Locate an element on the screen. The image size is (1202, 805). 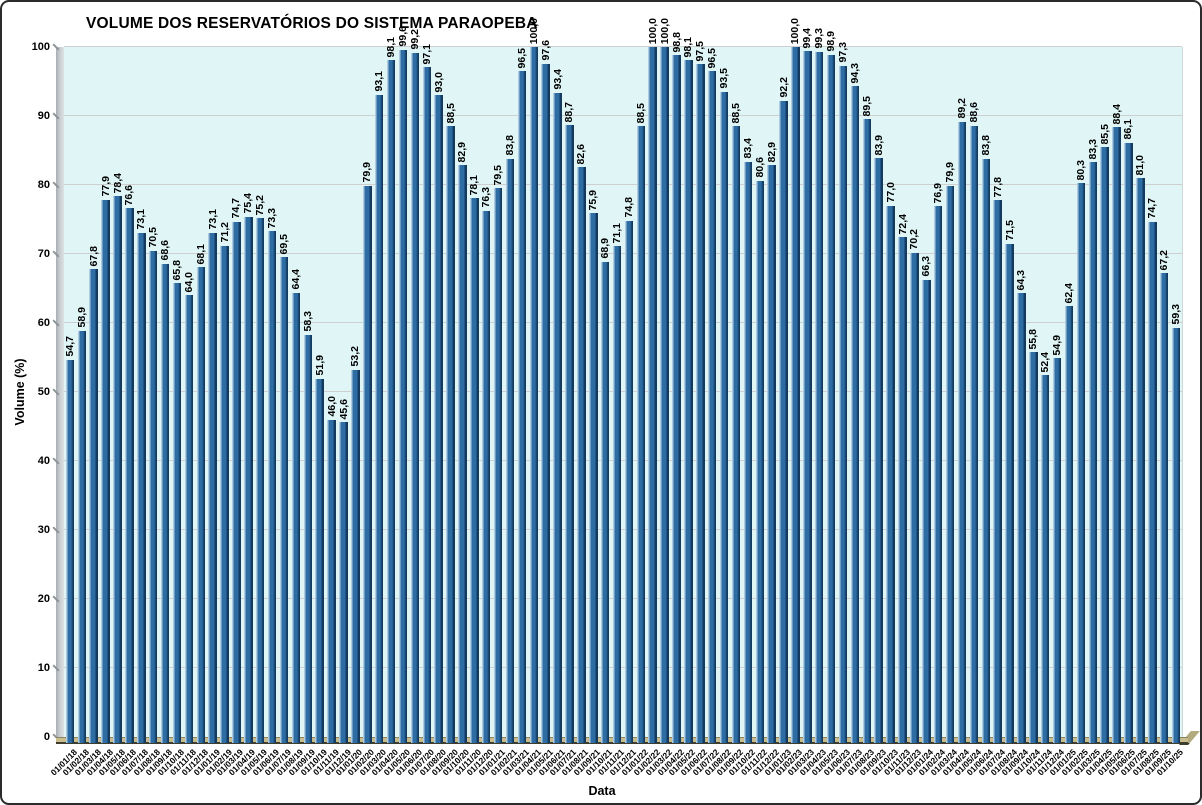
bar-01/10/24 is located at coordinates (1033, 547).